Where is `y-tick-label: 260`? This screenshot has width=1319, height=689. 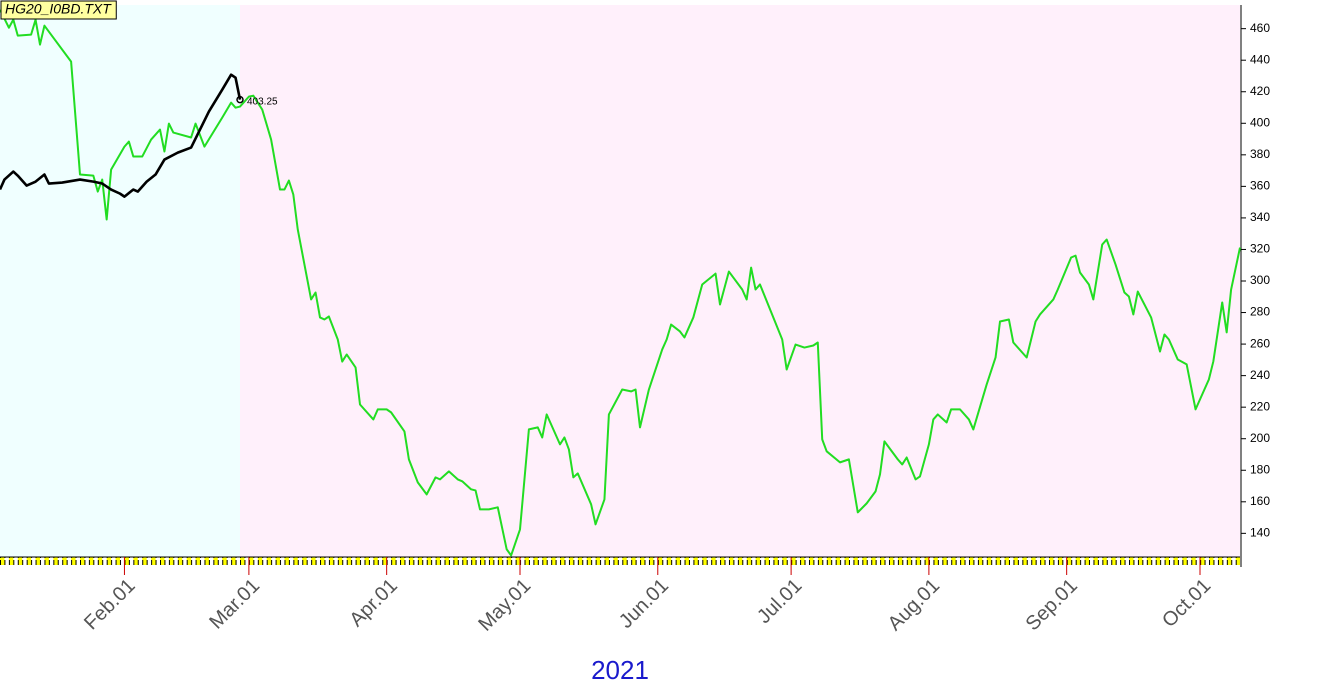 y-tick-label: 260 is located at coordinates (1260, 343).